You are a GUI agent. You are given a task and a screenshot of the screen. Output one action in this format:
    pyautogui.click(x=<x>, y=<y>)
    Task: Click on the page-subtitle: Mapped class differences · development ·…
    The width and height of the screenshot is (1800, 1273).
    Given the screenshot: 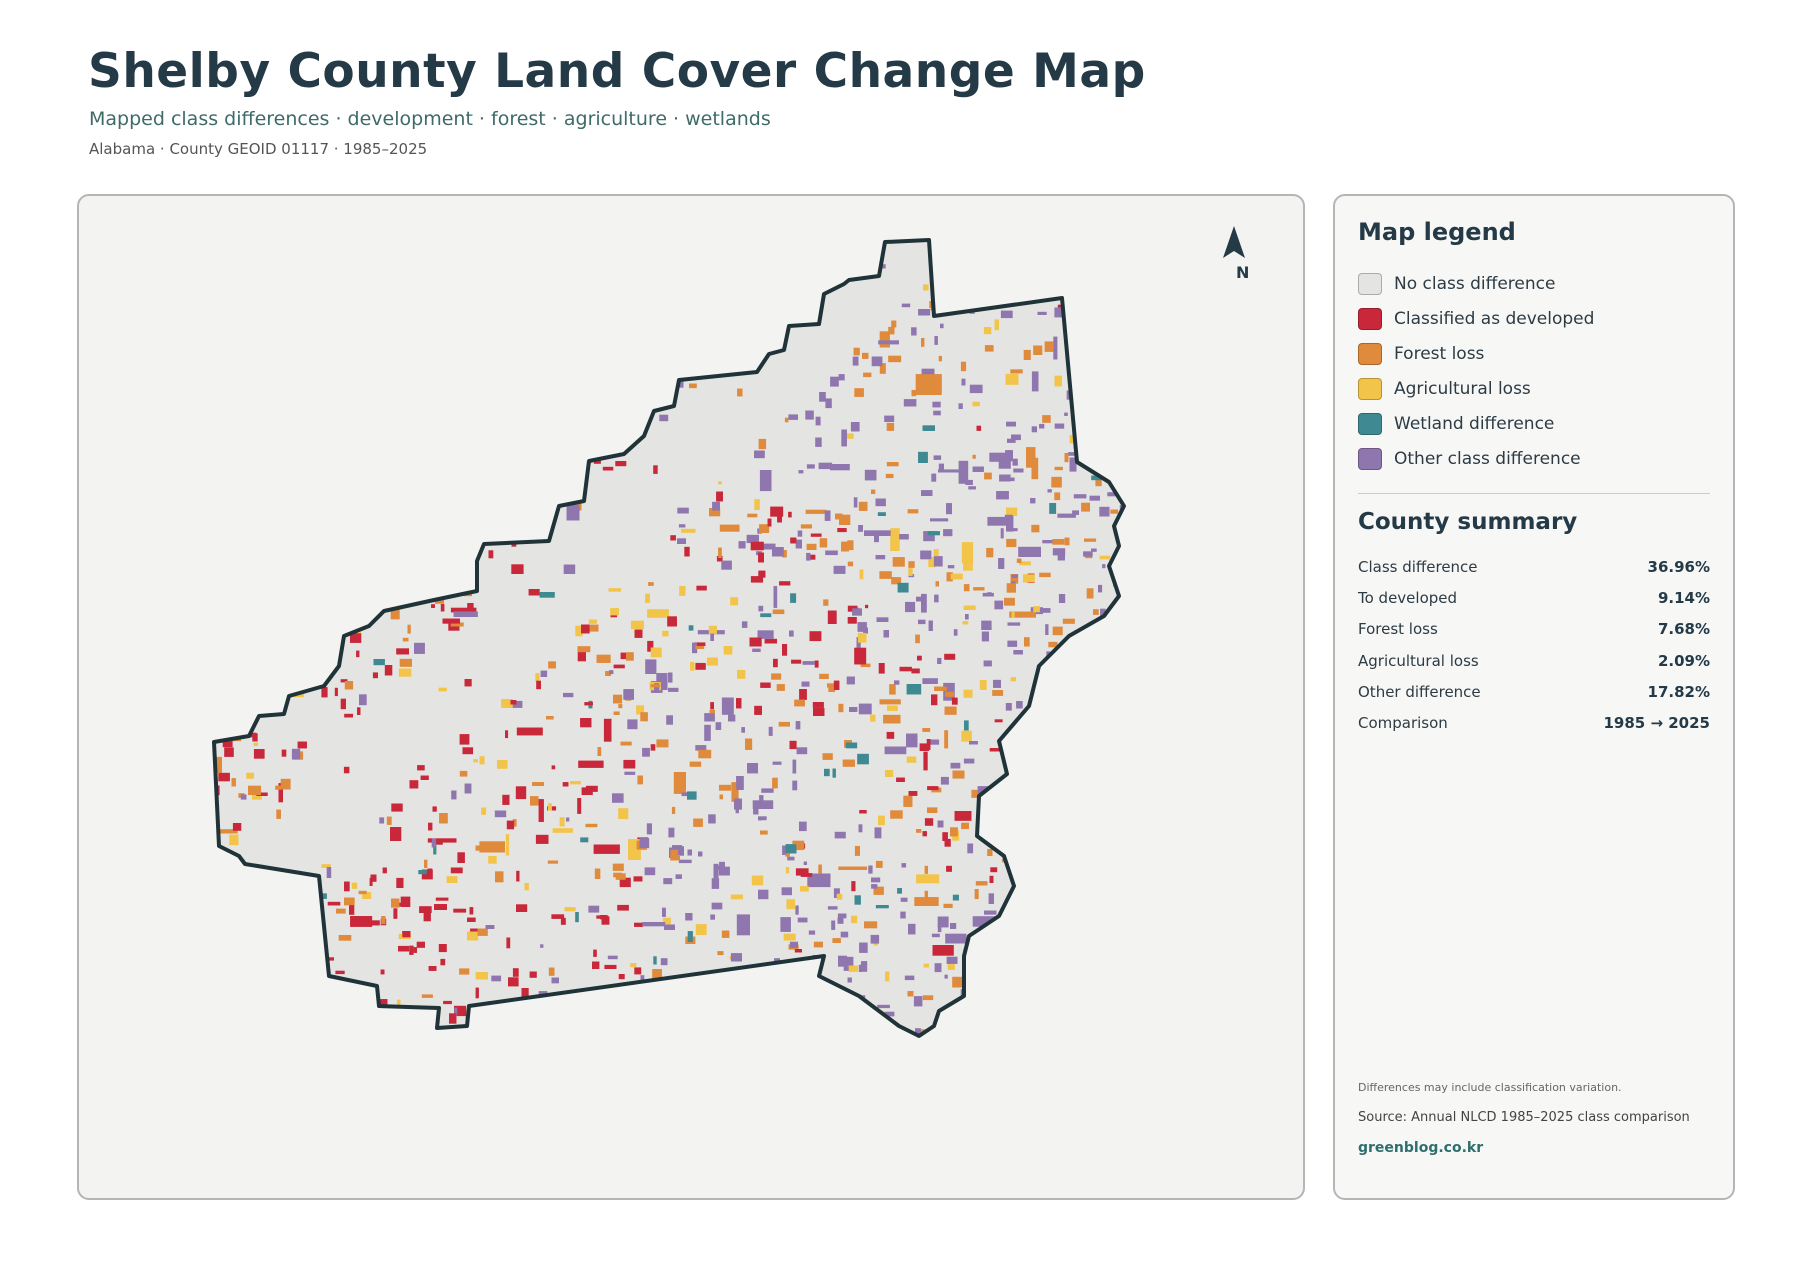 What is the action you would take?
    pyautogui.click(x=430, y=119)
    